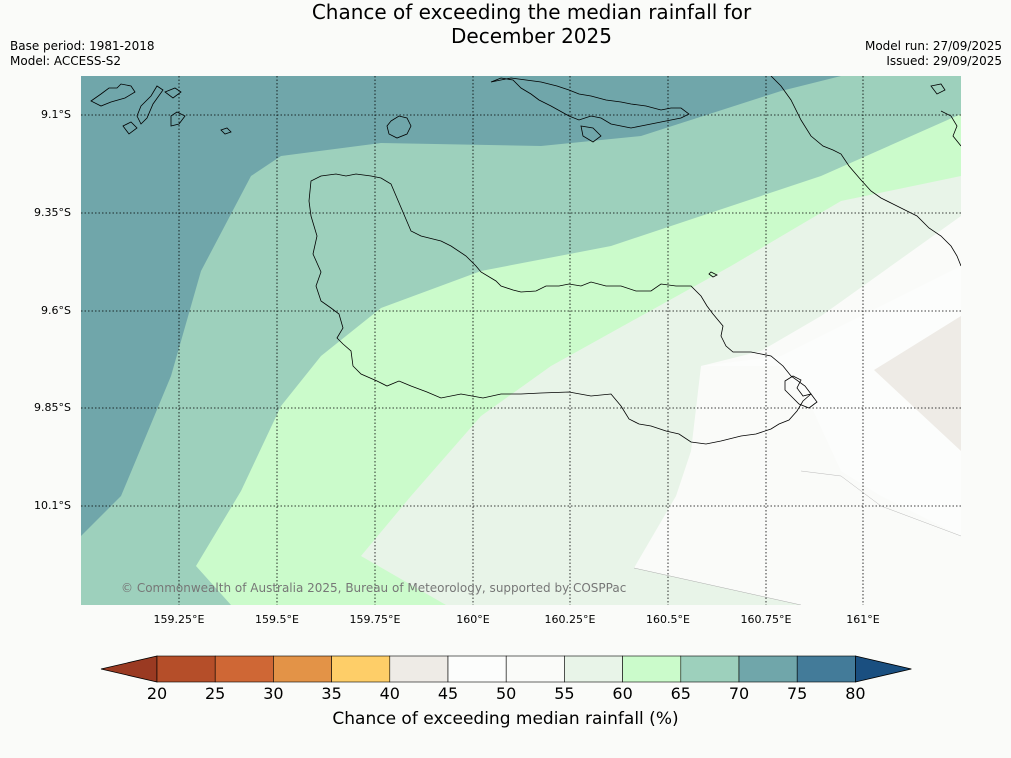 The height and width of the screenshot is (758, 1011). Describe the element at coordinates (797, 693) in the screenshot. I see `colorbar-tick-label: 75` at that location.